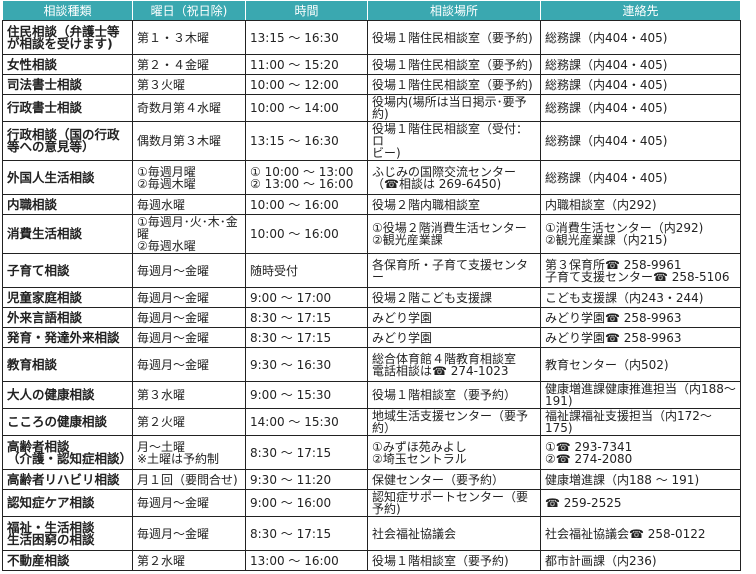 This screenshot has width=756, height=574. What do you see at coordinates (189, 452) in the screenshot?
I see `day-cell: 月〜土曜 ※土曜は予約制` at bounding box center [189, 452].